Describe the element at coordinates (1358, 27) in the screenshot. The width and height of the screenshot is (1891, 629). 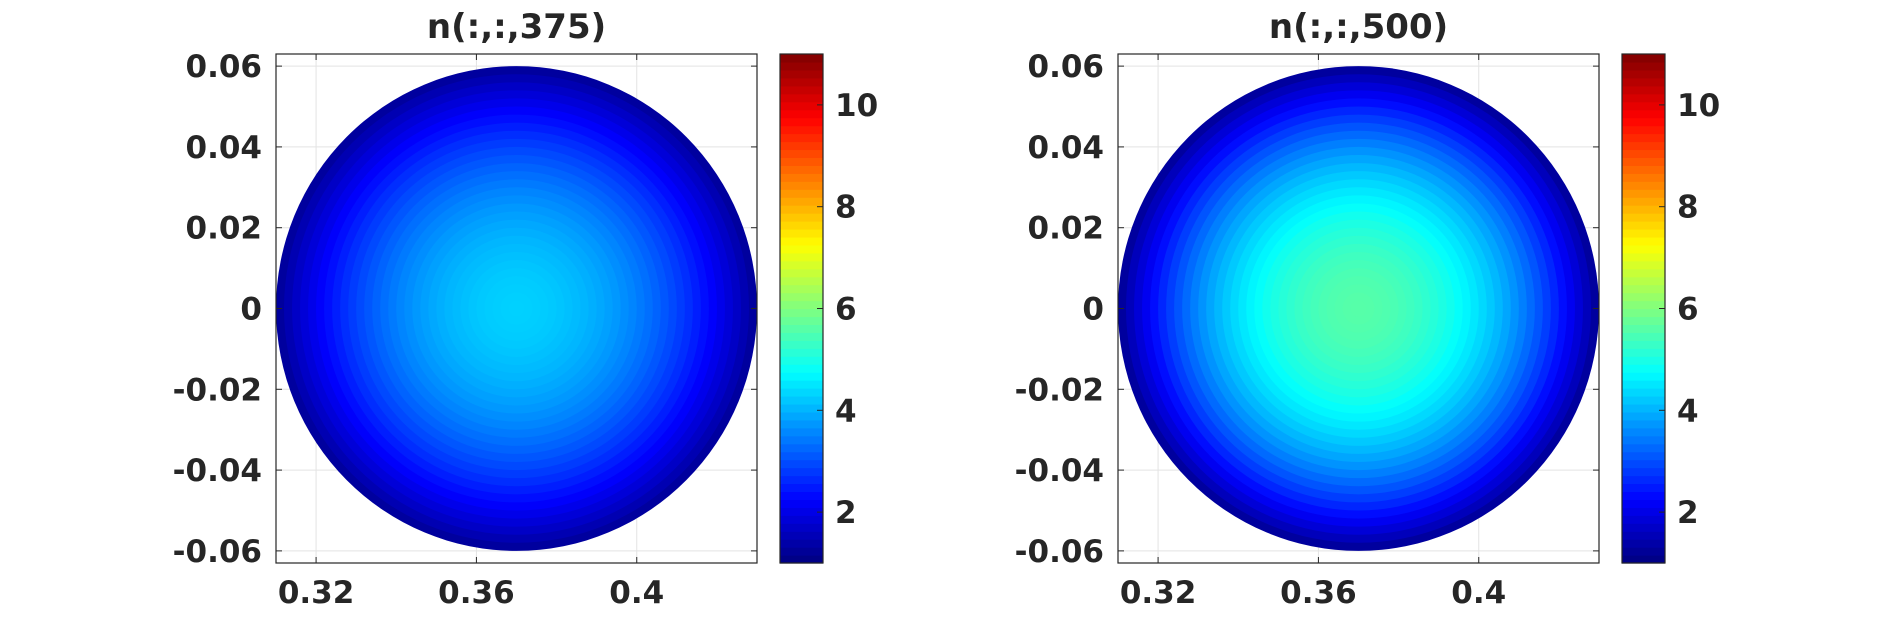
I see `chart-title: n(:,:,500)` at that location.